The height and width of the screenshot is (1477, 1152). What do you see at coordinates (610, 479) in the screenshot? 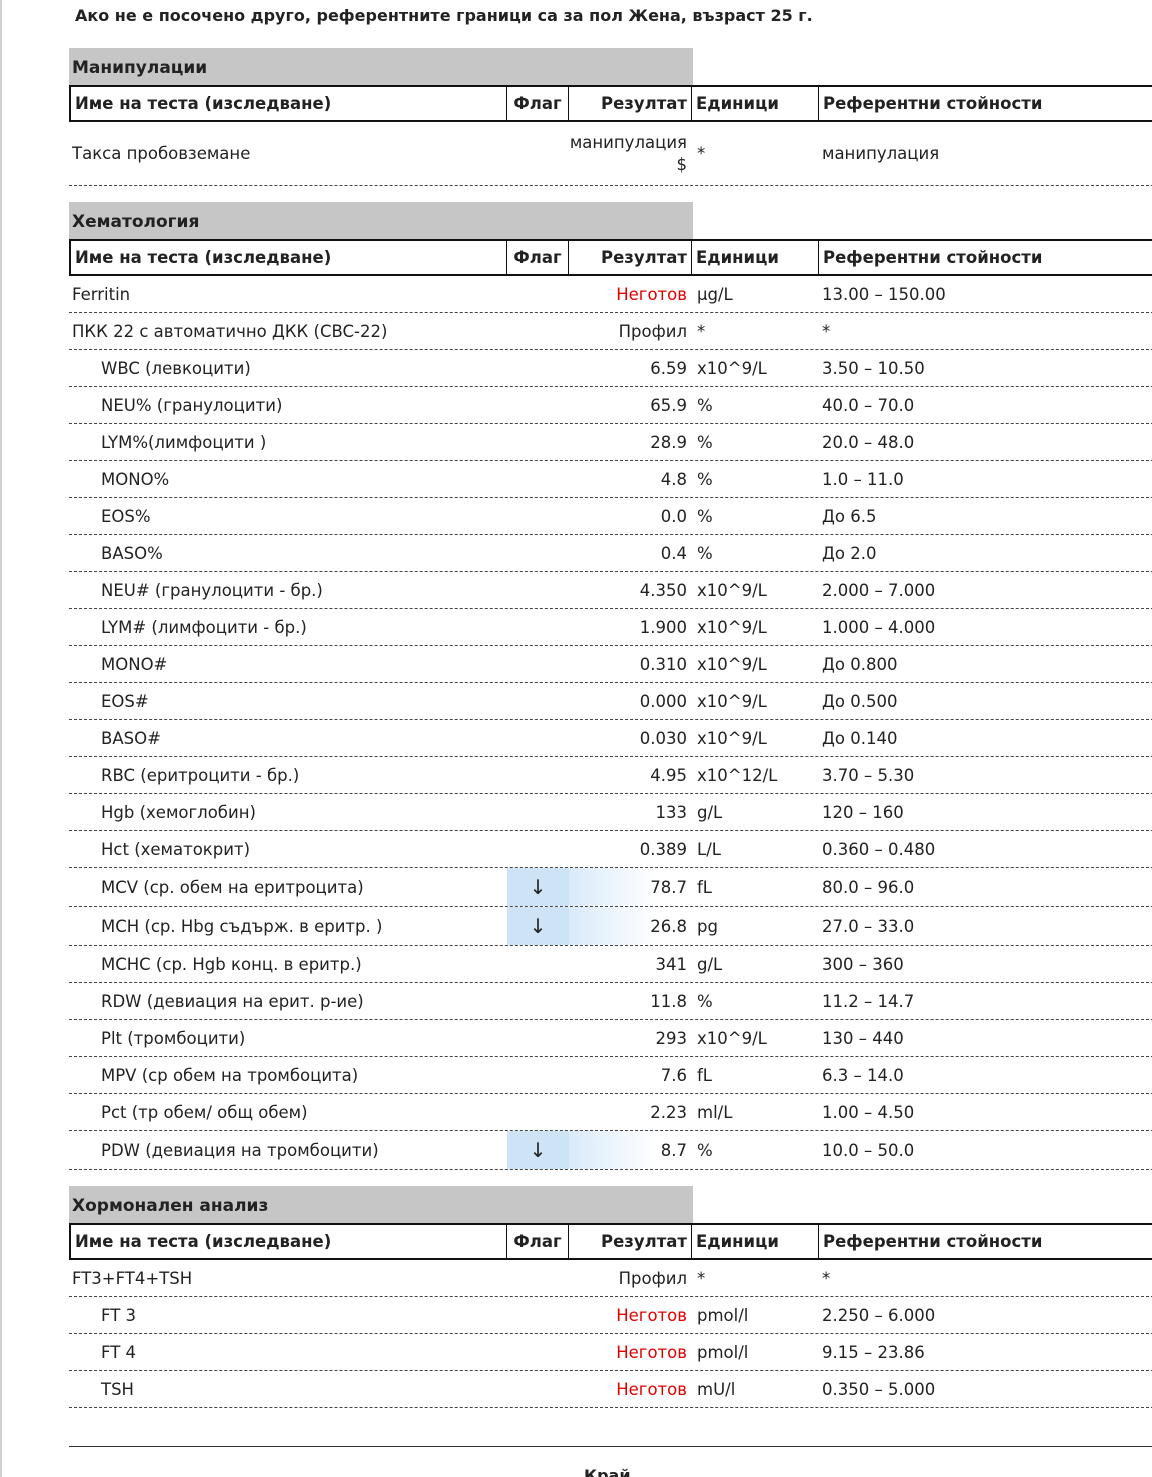
I see `test-row: MONO% 4.8% 1.0 – 11.0` at bounding box center [610, 479].